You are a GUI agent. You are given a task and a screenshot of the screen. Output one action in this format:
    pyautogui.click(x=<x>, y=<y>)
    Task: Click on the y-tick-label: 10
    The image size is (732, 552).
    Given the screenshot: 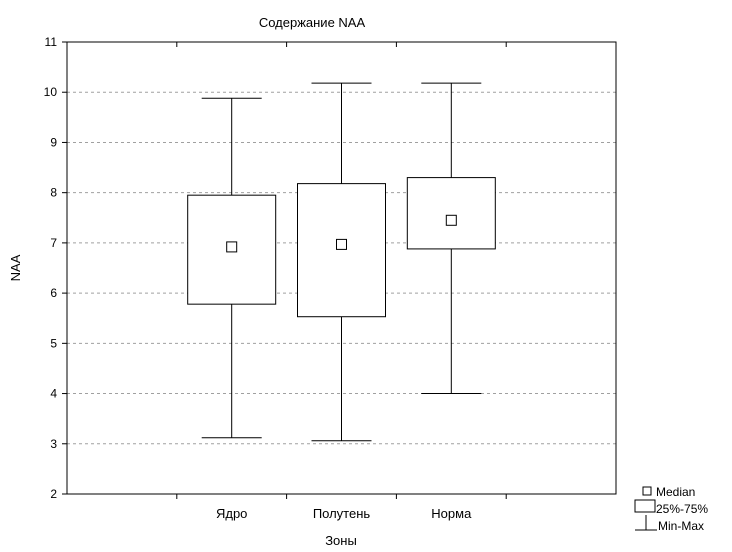 What is the action you would take?
    pyautogui.click(x=51, y=92)
    